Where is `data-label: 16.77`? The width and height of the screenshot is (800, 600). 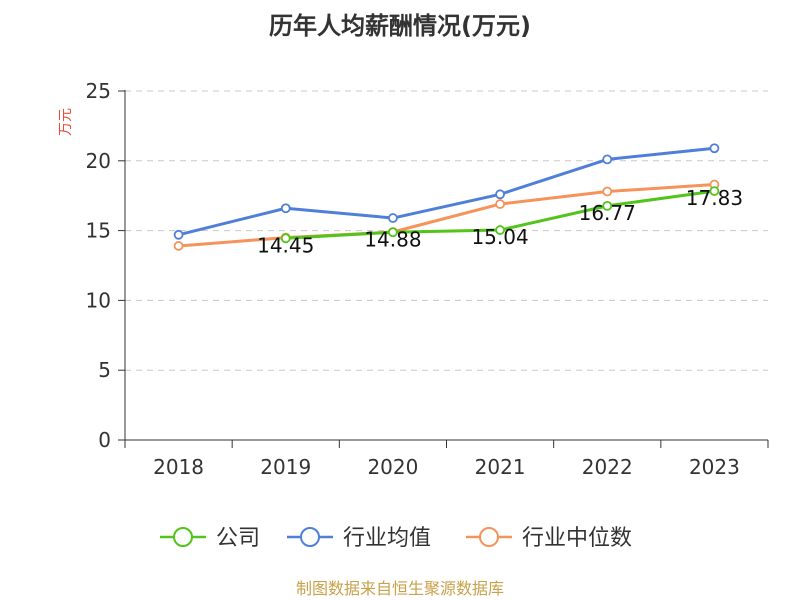 data-label: 16.77 is located at coordinates (607, 213).